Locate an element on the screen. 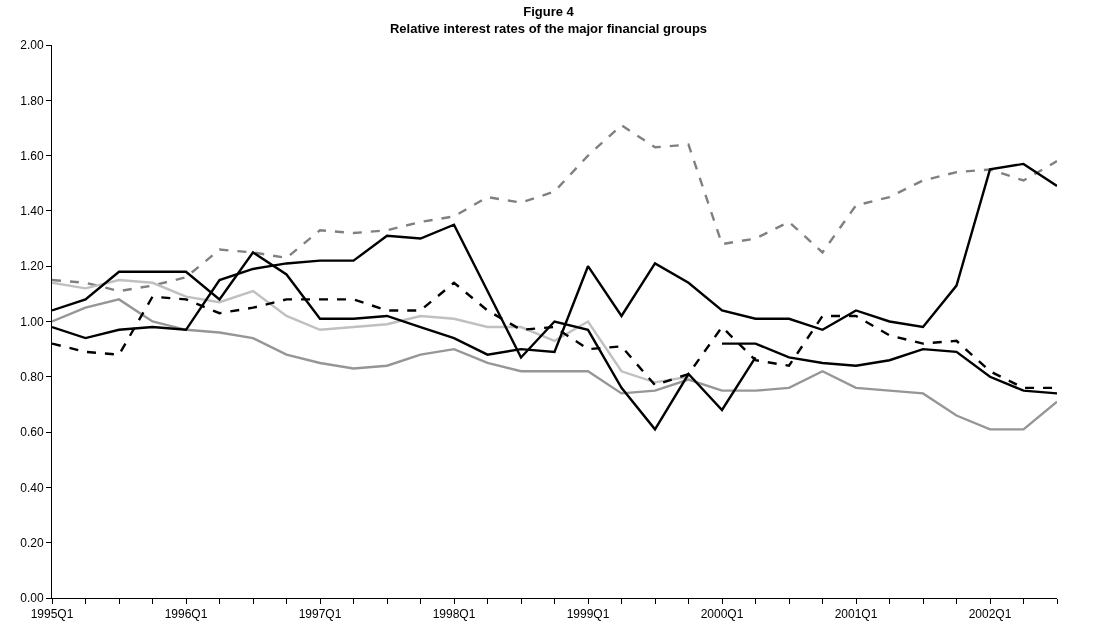 The height and width of the screenshot is (632, 1097). x-tick-label: 1999Q1 is located at coordinates (588, 614).